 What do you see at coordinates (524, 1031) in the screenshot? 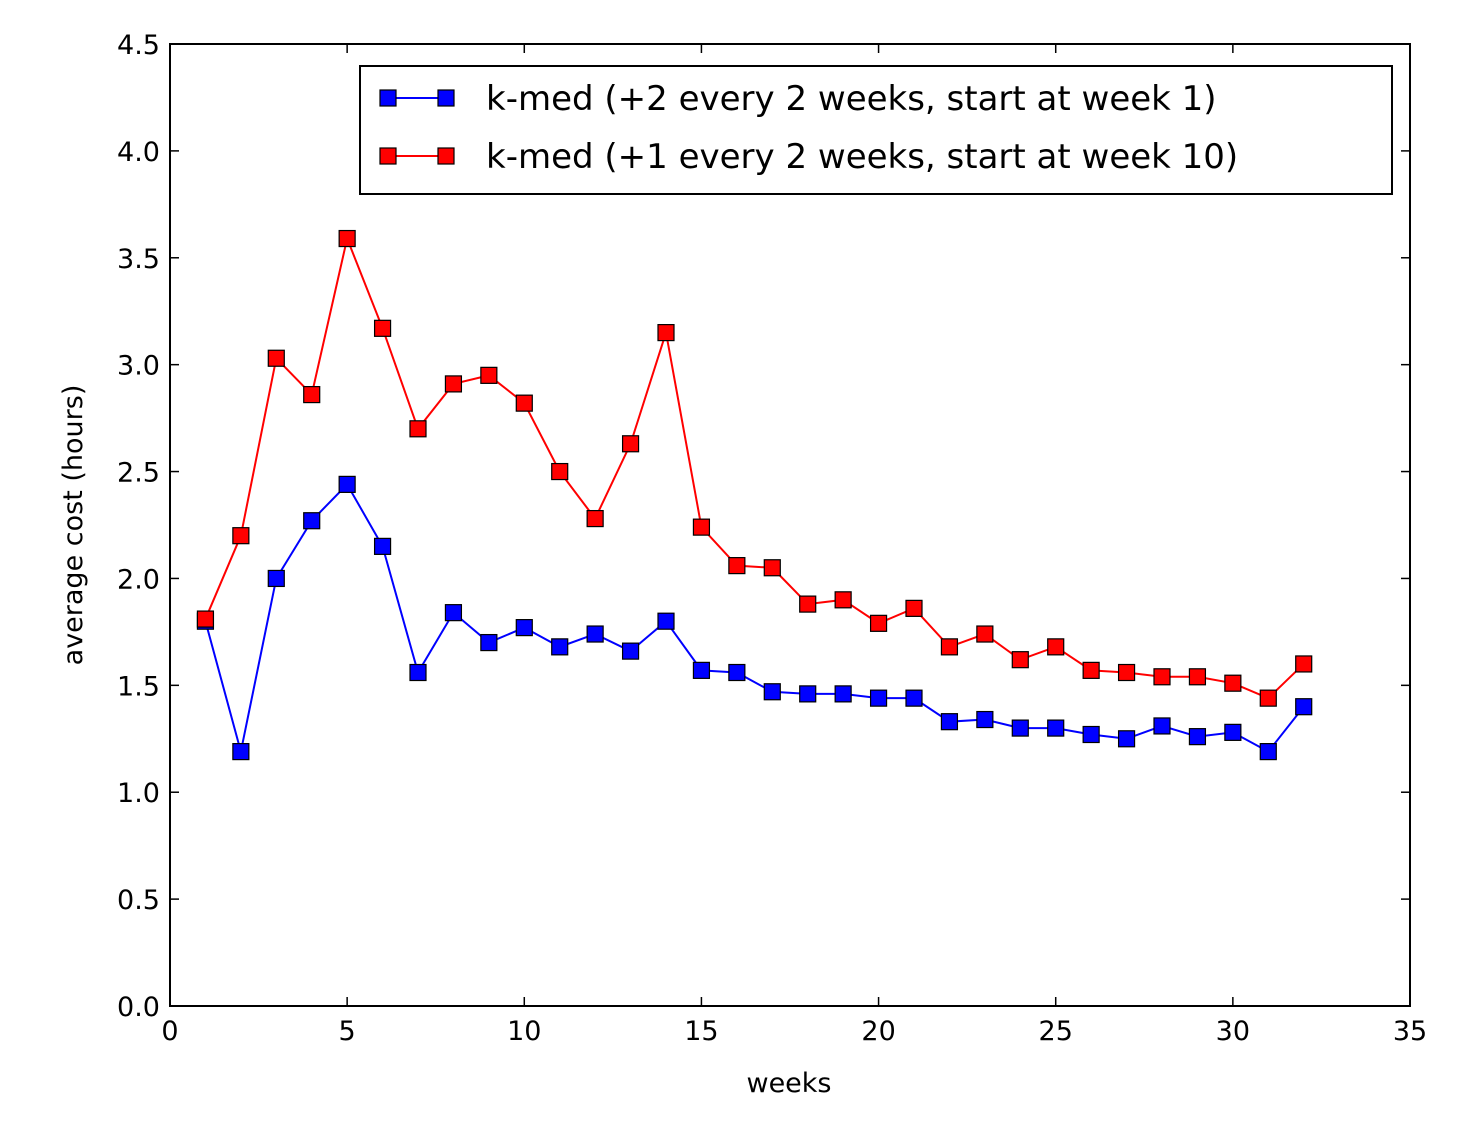
I see `x-tick-label: 10` at bounding box center [524, 1031].